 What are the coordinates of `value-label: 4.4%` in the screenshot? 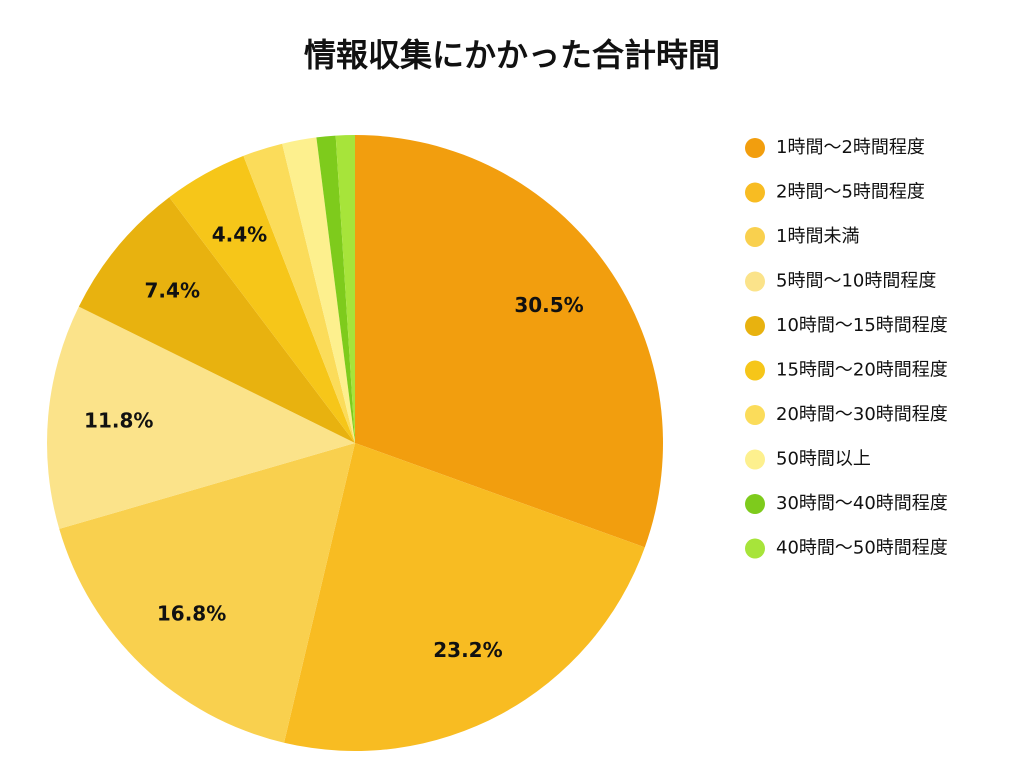 It's located at (239, 234).